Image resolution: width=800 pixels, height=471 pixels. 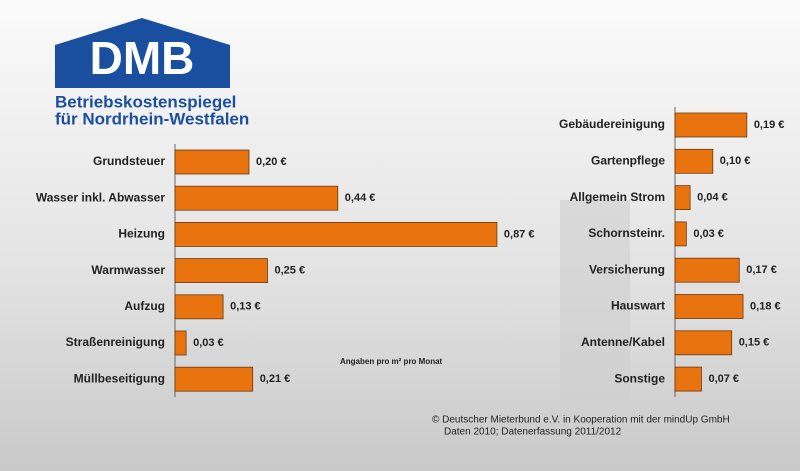 What do you see at coordinates (754, 343) in the screenshot?
I see `value-label: 0,15 €` at bounding box center [754, 343].